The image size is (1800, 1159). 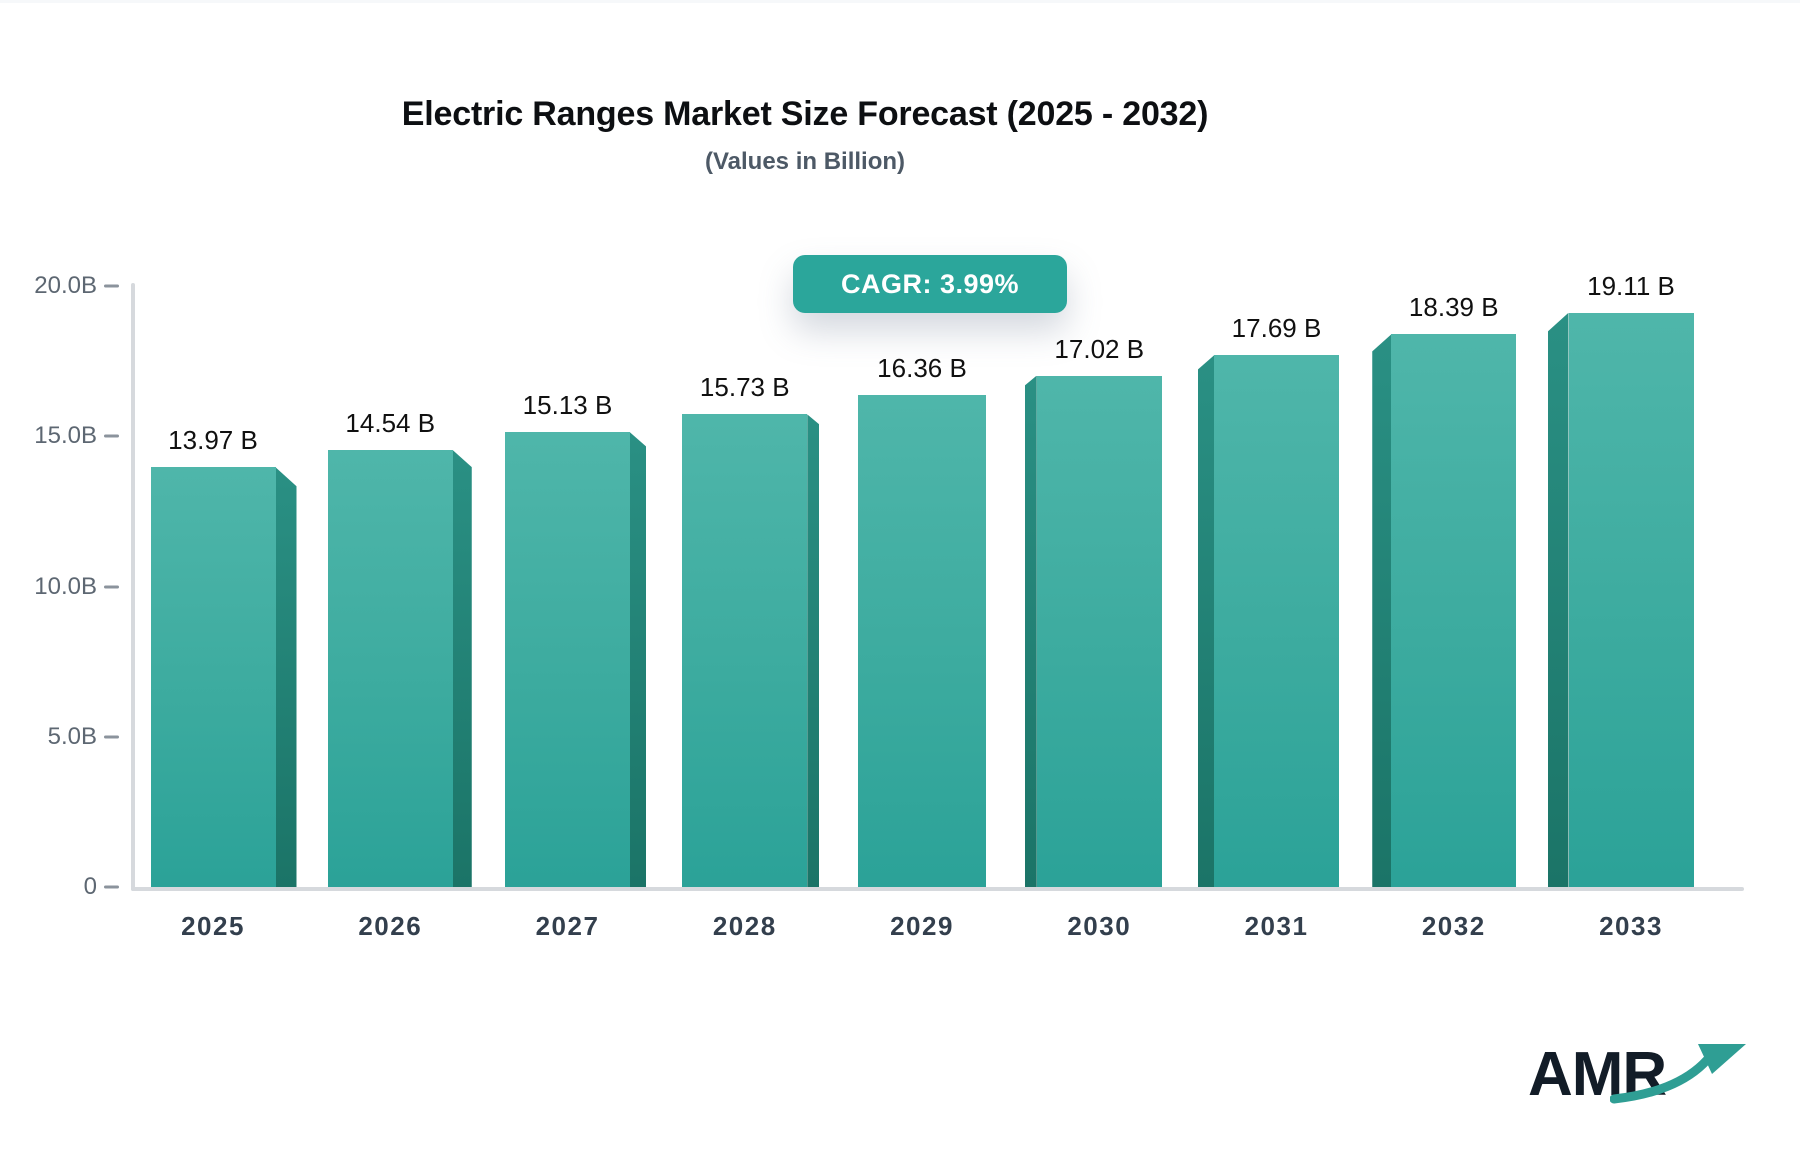 I want to click on x-axis-label-2030: 2030, so click(x=1099, y=926).